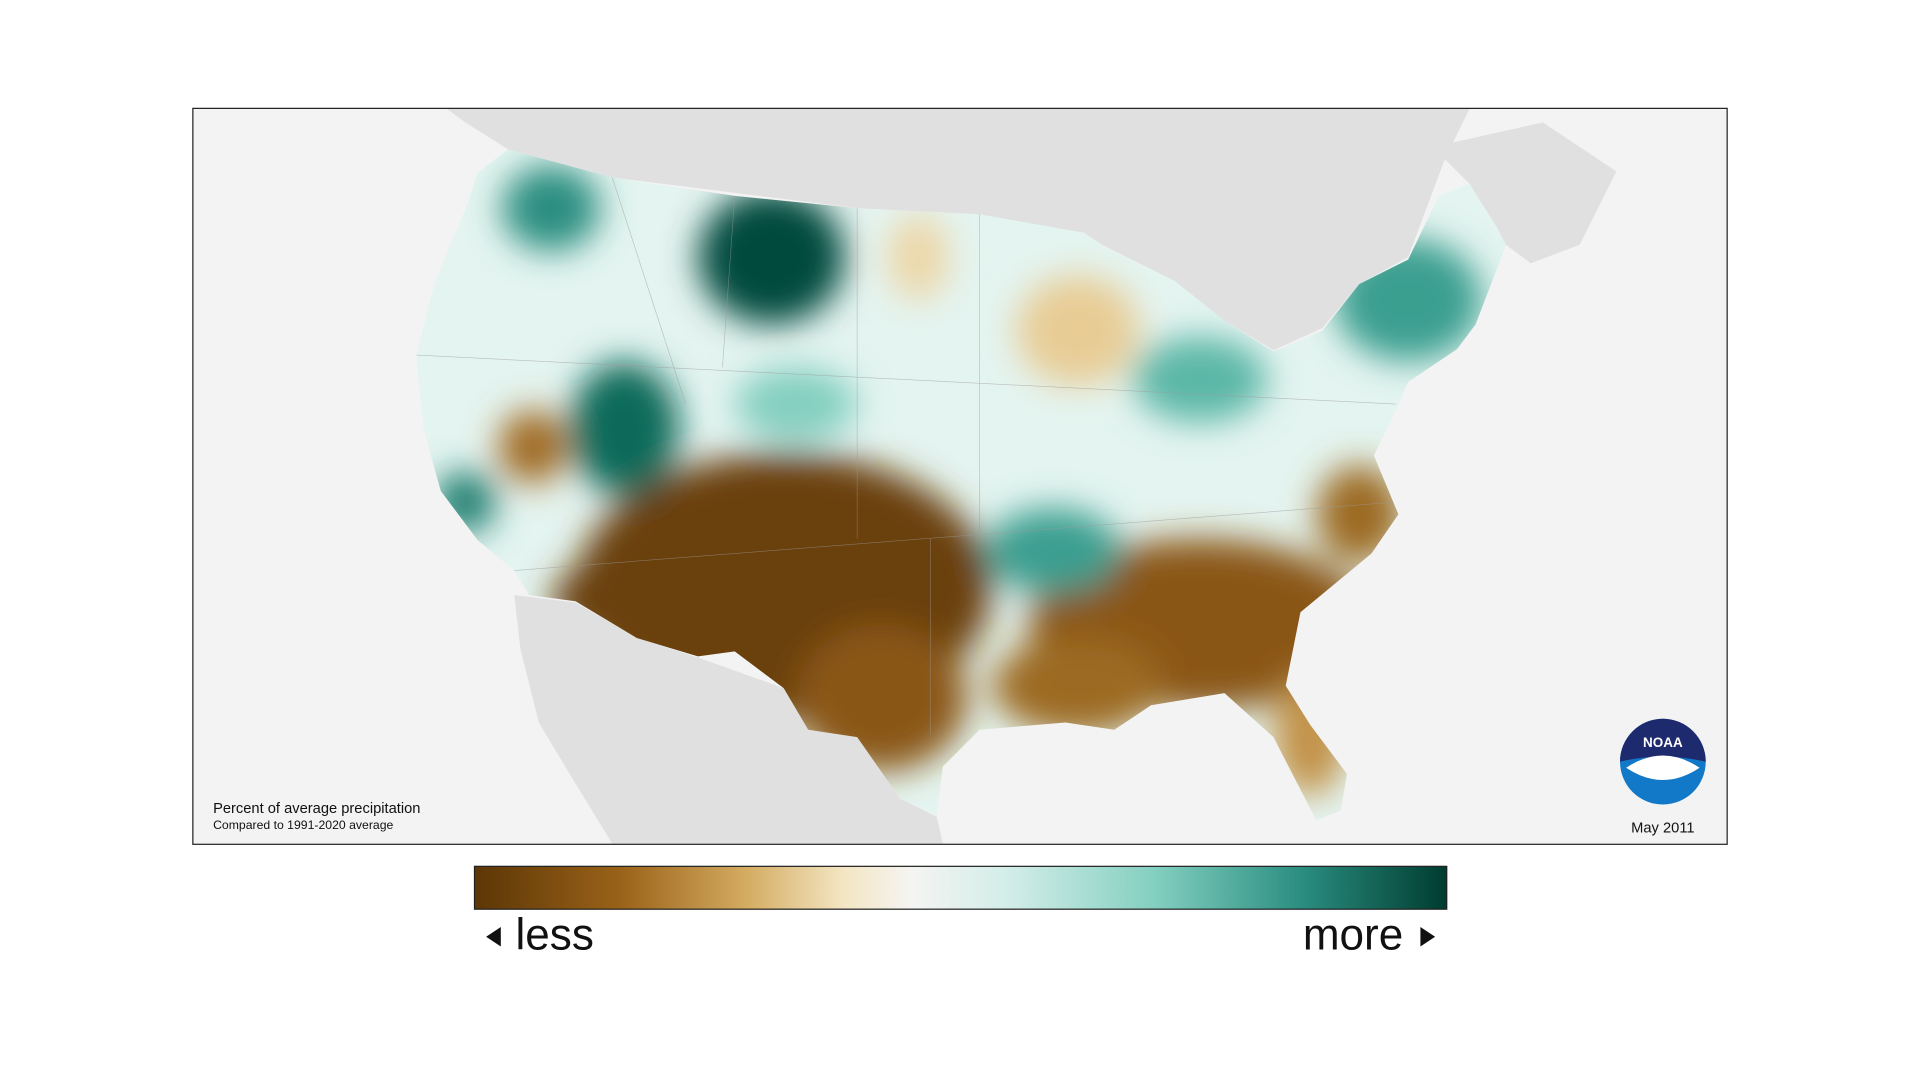  Describe the element at coordinates (316, 809) in the screenshot. I see `caption-title: Percent of average precipitation` at that location.